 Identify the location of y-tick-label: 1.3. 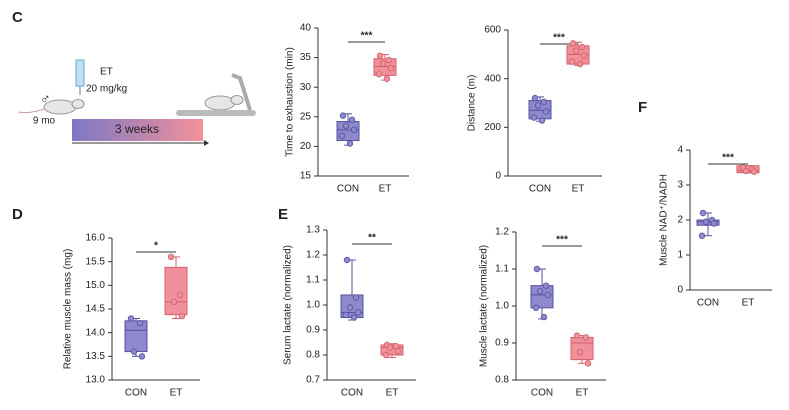
(313, 230).